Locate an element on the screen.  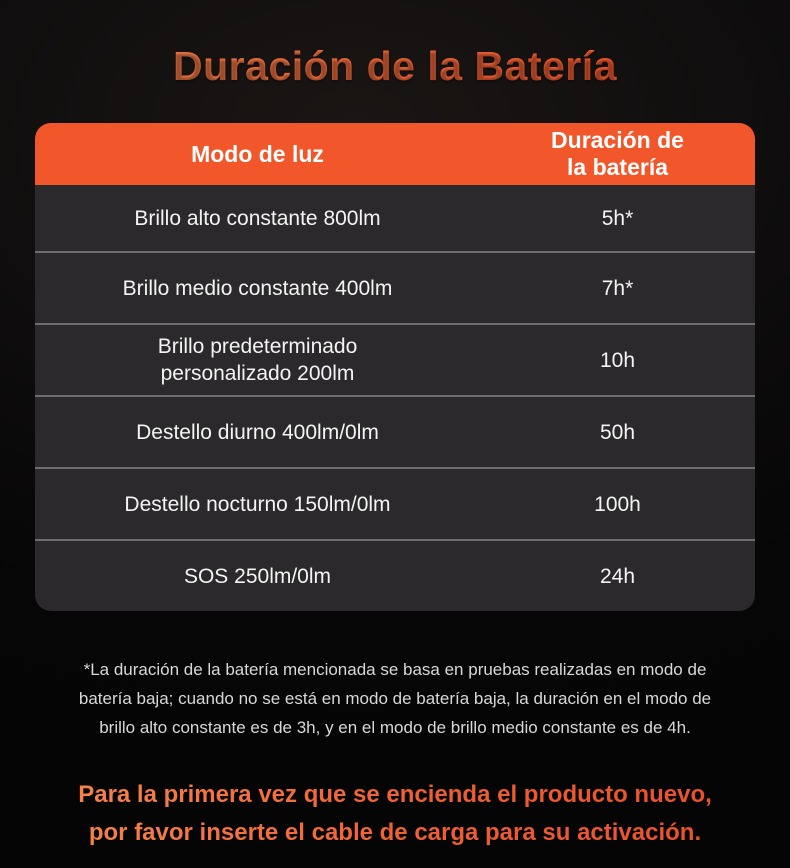
mode-label: Brillo medio constante 400lm is located at coordinates (257, 288).